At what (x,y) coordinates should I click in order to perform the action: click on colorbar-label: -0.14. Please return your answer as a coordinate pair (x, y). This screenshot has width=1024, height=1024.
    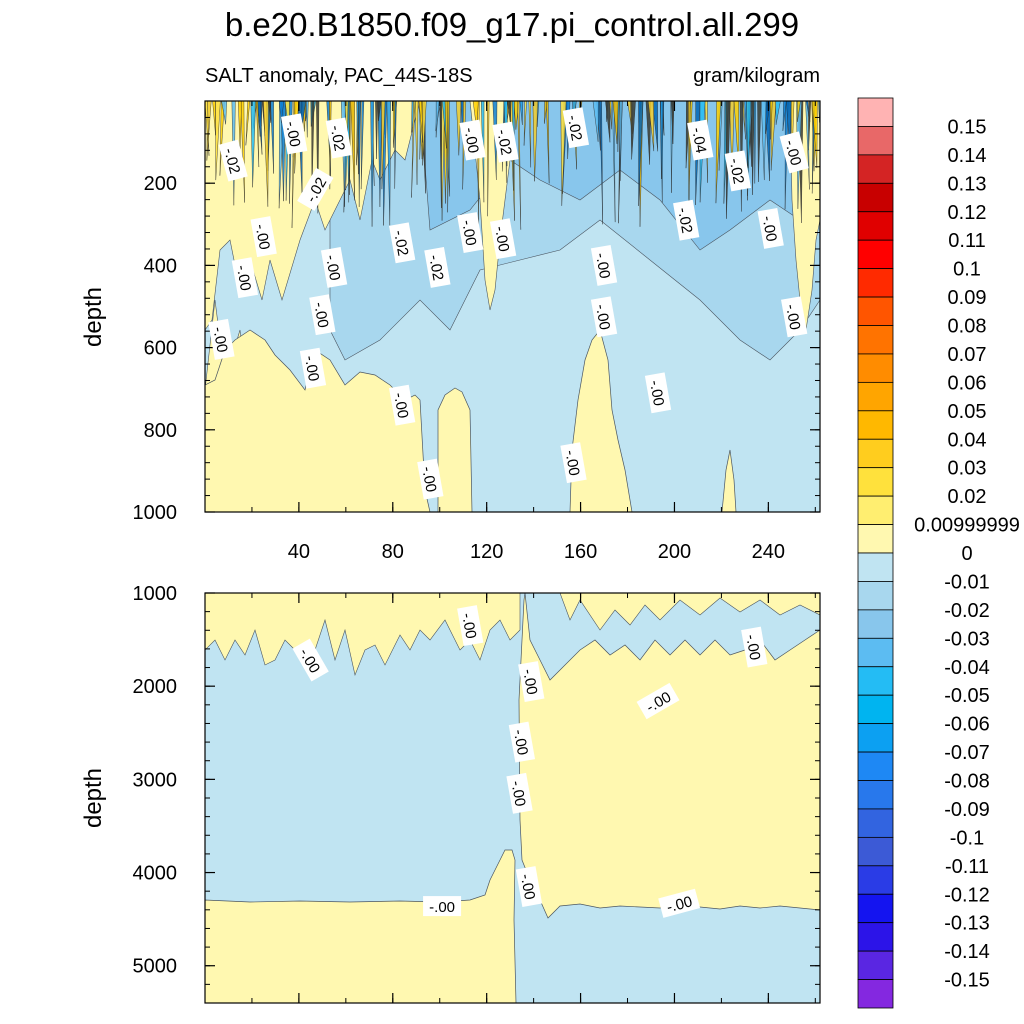
    Looking at the image, I should click on (967, 952).